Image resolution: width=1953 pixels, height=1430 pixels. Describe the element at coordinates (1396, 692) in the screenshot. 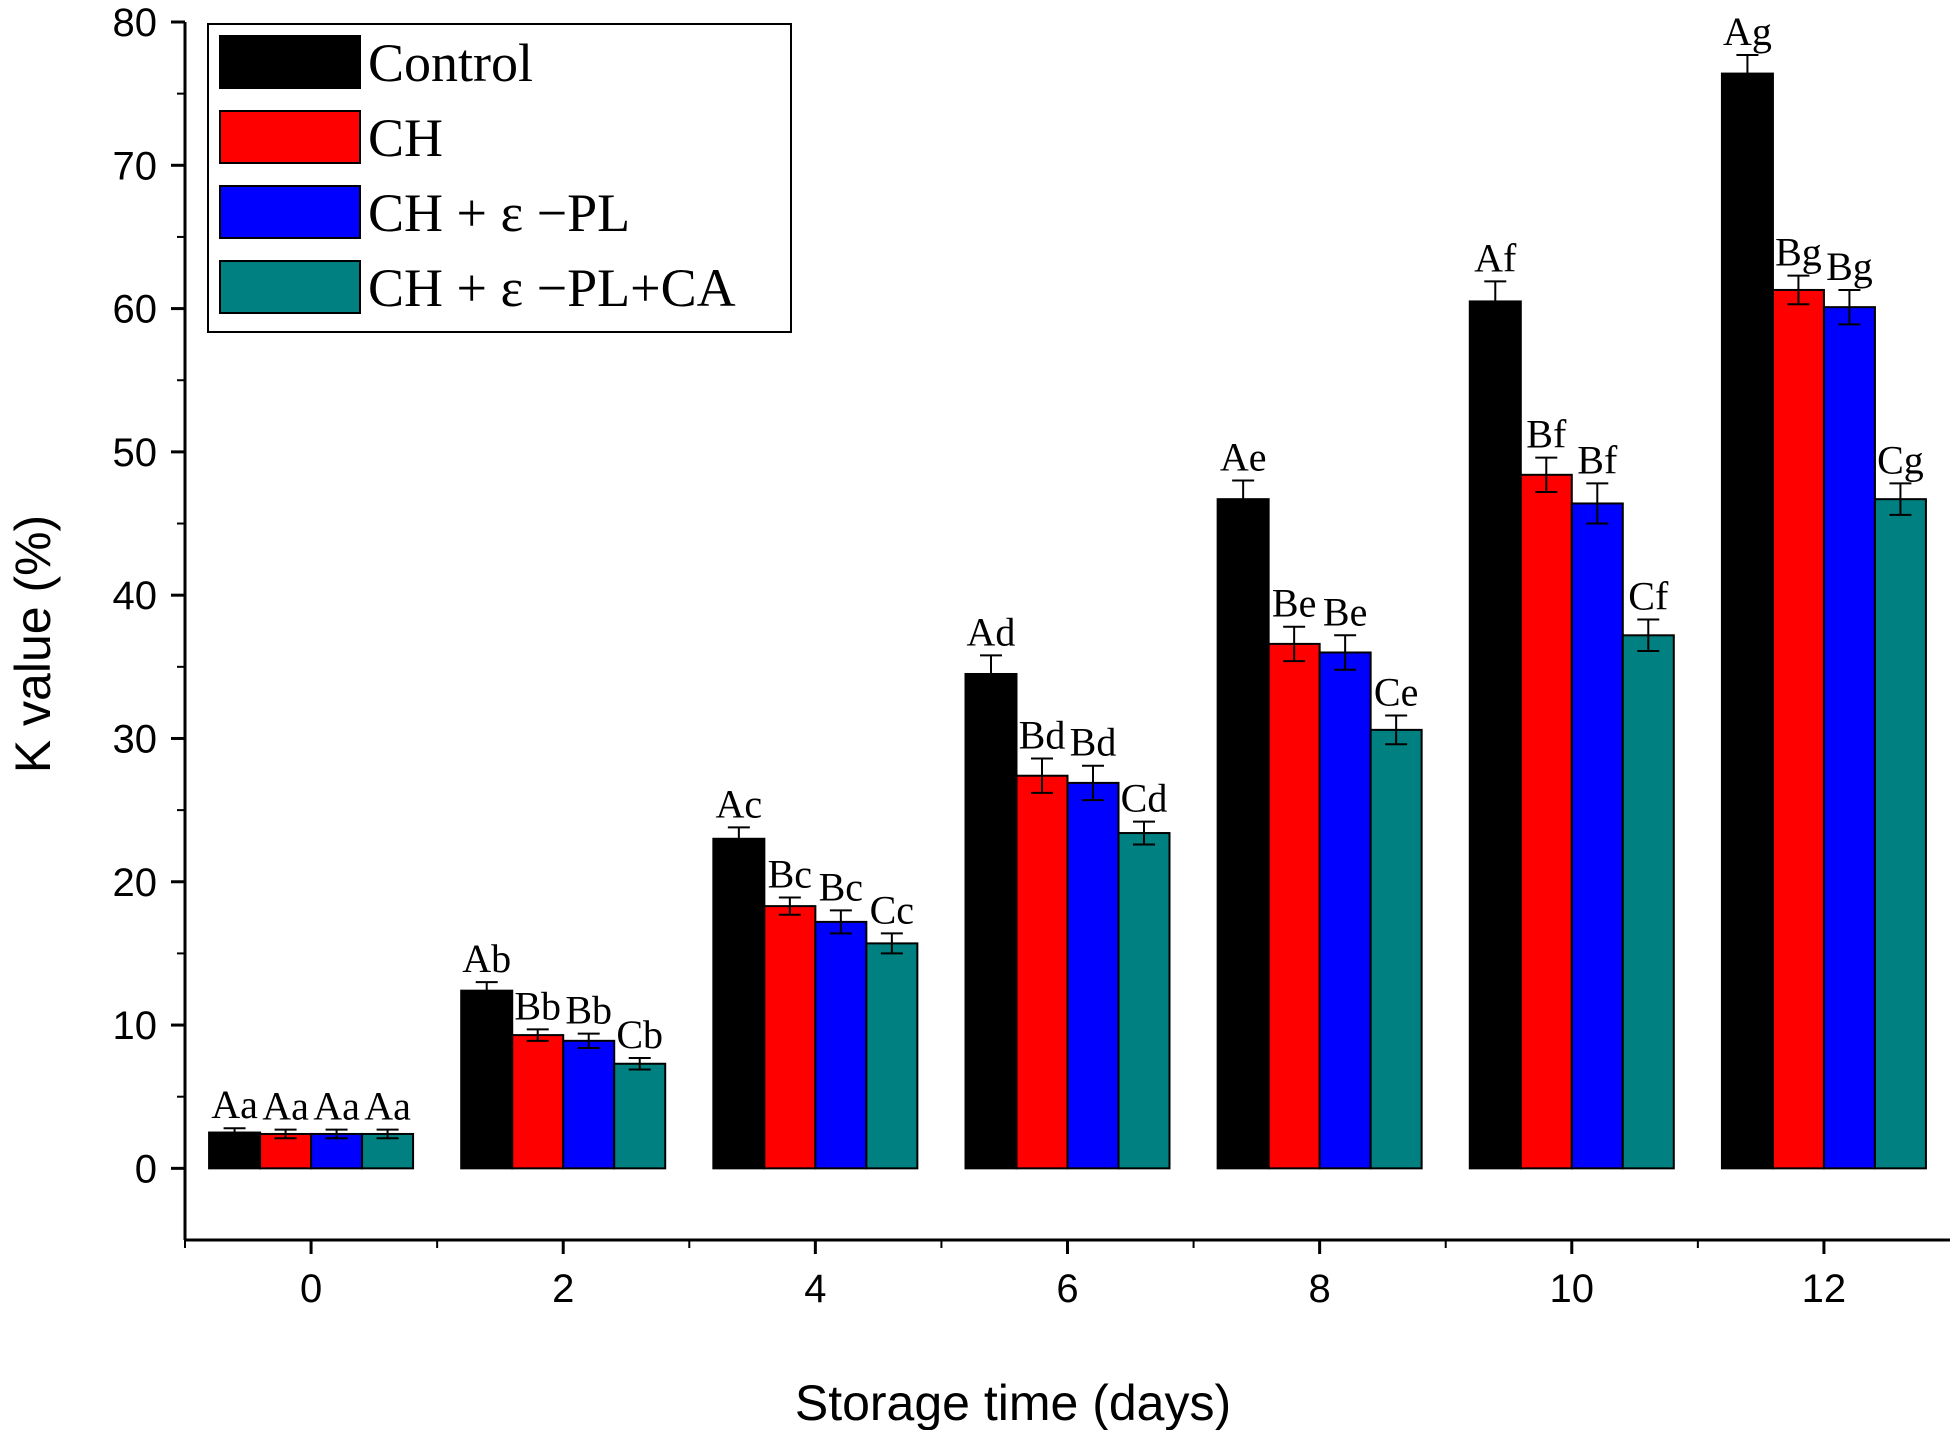

I see `significance-label: Ce` at that location.